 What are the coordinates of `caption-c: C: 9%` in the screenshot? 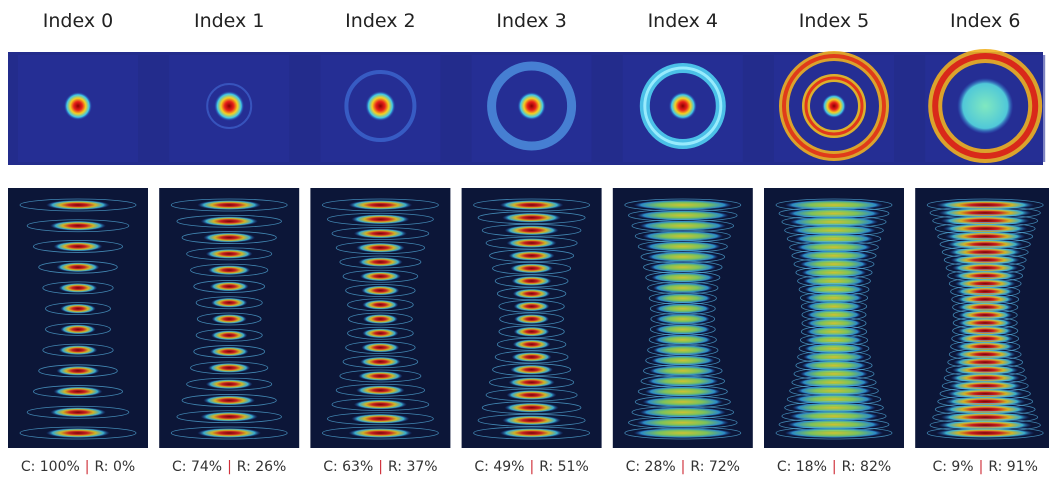 It's located at (953, 467).